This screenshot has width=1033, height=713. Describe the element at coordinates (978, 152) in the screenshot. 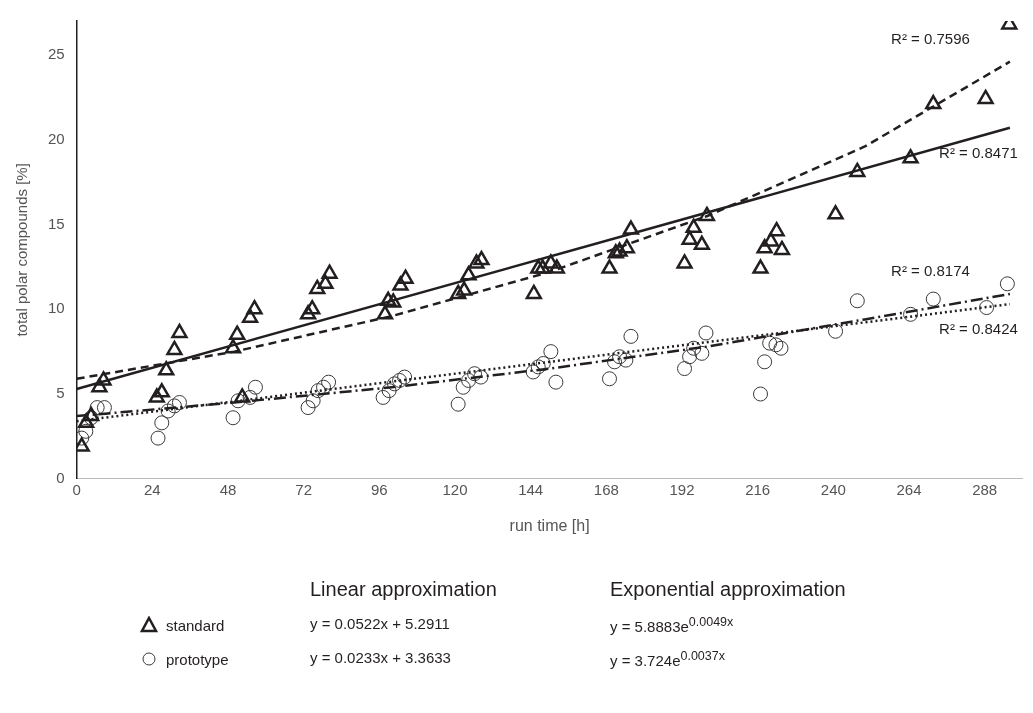

I see `annotation: R² = 0.8471` at that location.